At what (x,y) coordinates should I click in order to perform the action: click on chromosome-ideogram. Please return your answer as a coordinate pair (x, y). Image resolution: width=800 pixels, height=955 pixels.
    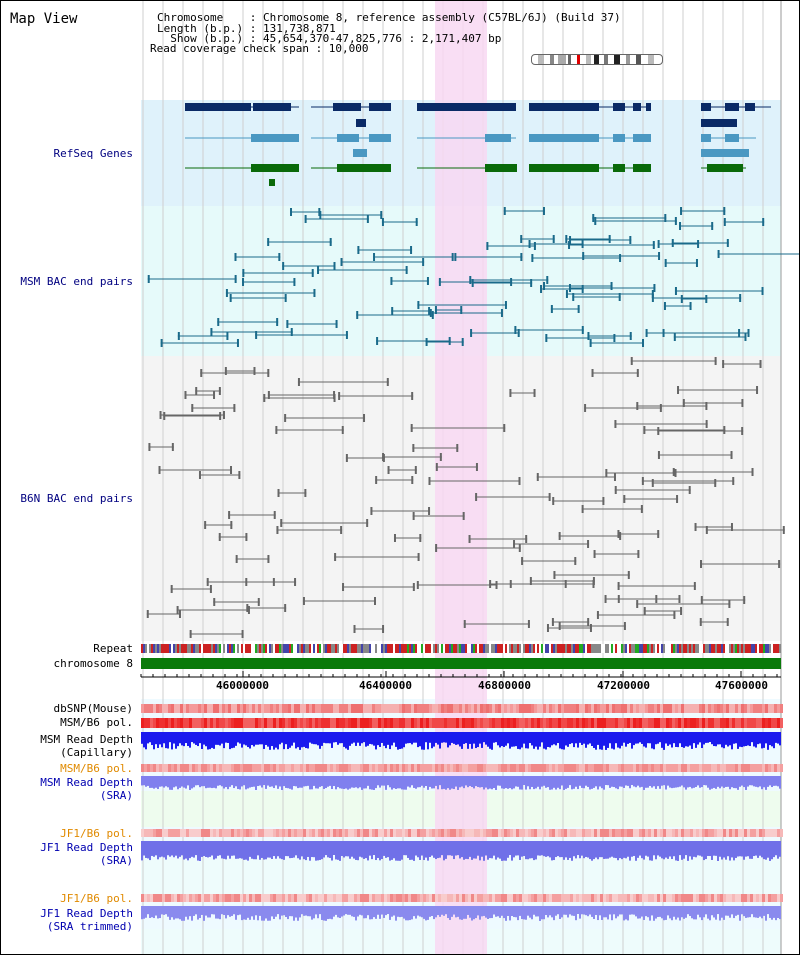
    Looking at the image, I should click on (597, 59).